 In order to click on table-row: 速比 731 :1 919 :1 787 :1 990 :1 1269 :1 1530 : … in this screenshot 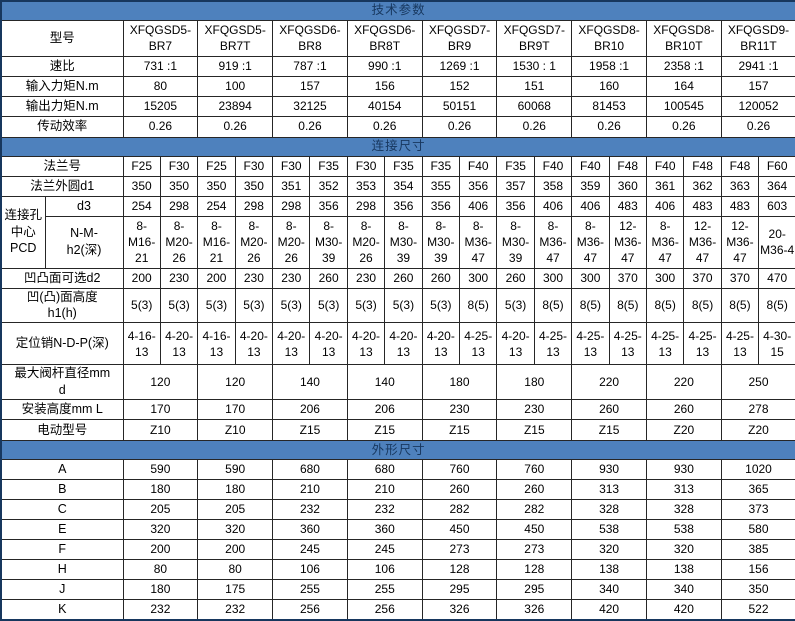, I will do `click(397, 66)`.